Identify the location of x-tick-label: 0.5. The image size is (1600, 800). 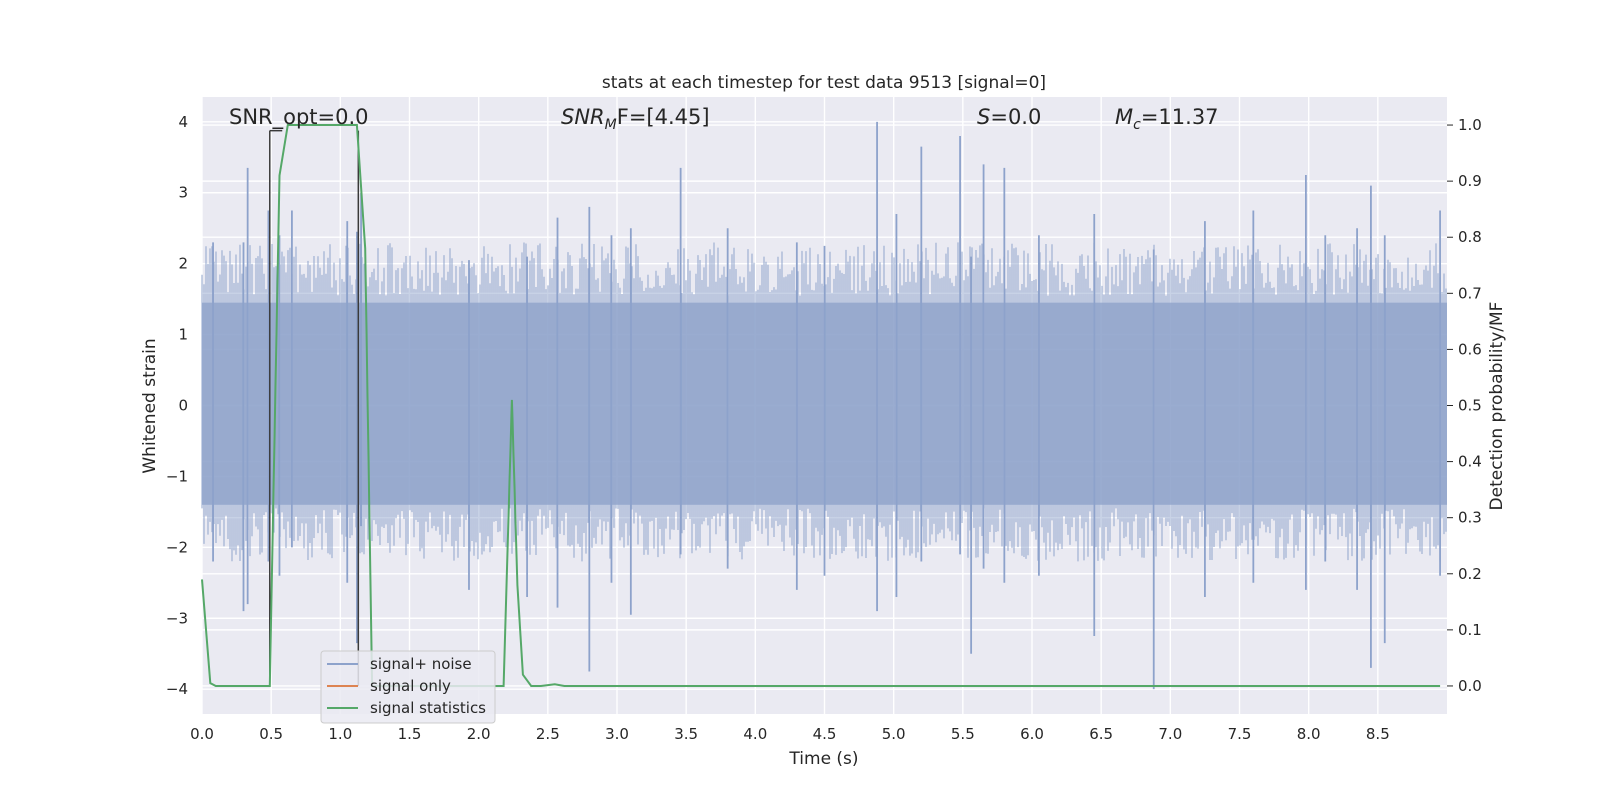
(271, 734).